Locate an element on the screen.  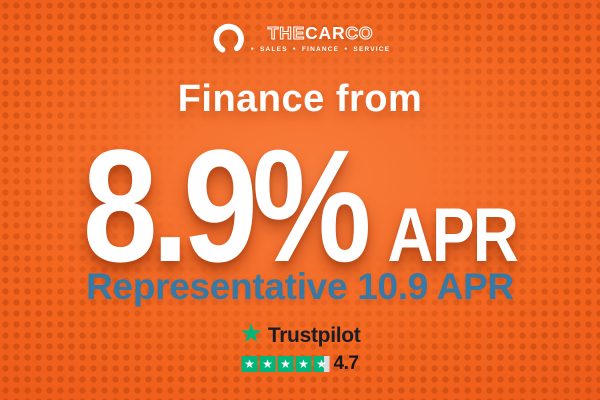
brand-co: CO is located at coordinates (359, 33).